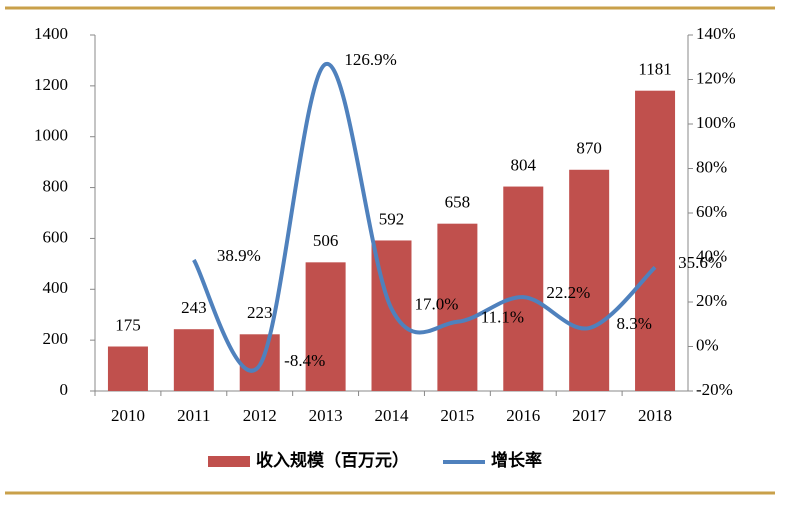  Describe the element at coordinates (56, 287) in the screenshot. I see `y-tick-label: 400` at that location.